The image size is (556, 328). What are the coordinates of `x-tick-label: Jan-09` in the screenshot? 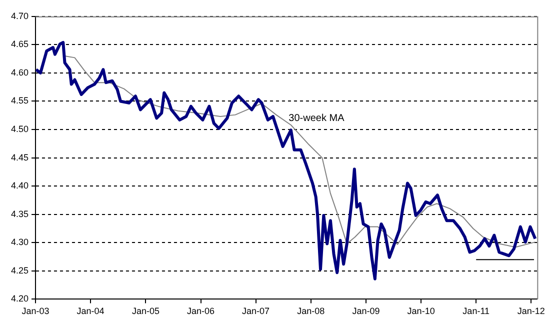 It's located at (366, 311).